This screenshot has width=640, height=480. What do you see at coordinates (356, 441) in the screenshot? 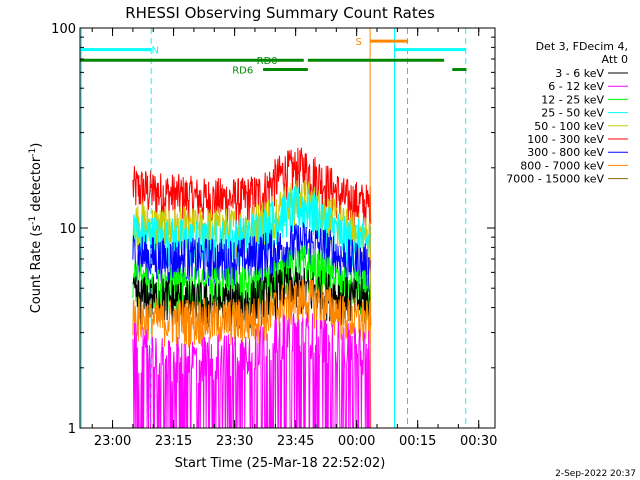
I see `x-tick-label: 00:00` at bounding box center [356, 441].